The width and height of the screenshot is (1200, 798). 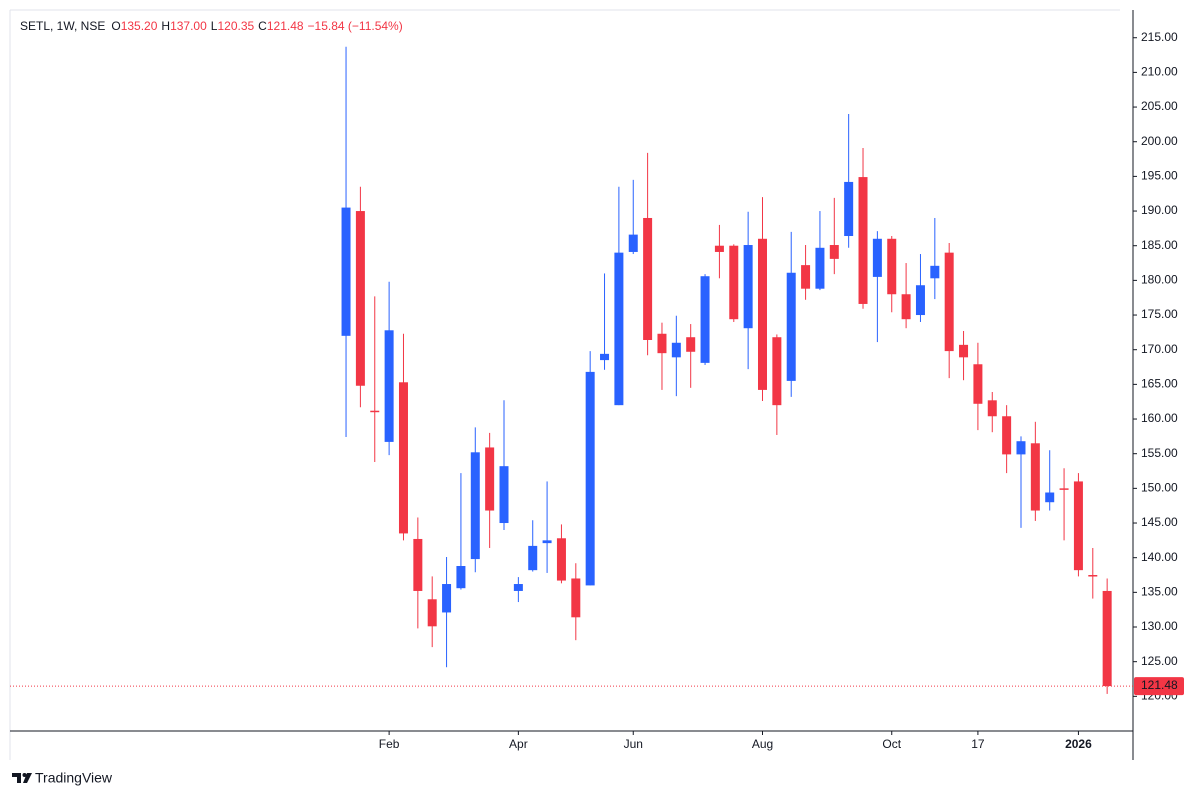 I want to click on header-value: 121.48, so click(x=285, y=26).